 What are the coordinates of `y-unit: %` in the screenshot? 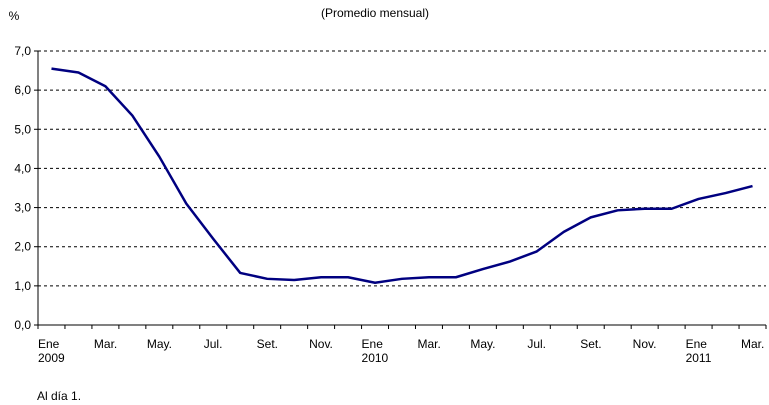 It's located at (14, 16).